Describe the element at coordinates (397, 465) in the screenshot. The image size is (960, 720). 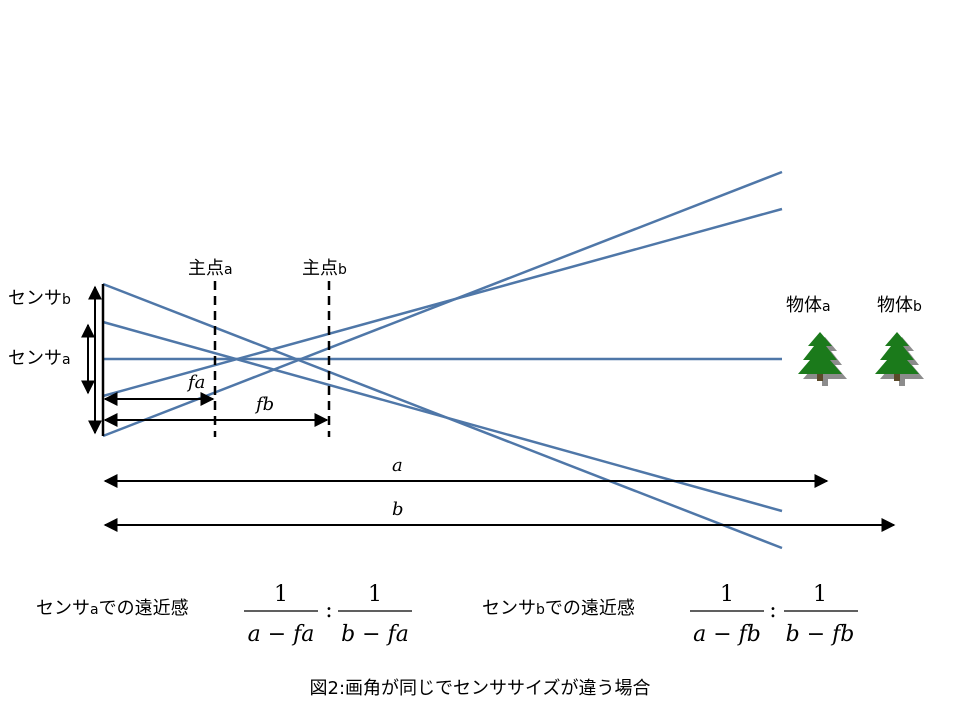
I see `distance-a-label: a` at that location.